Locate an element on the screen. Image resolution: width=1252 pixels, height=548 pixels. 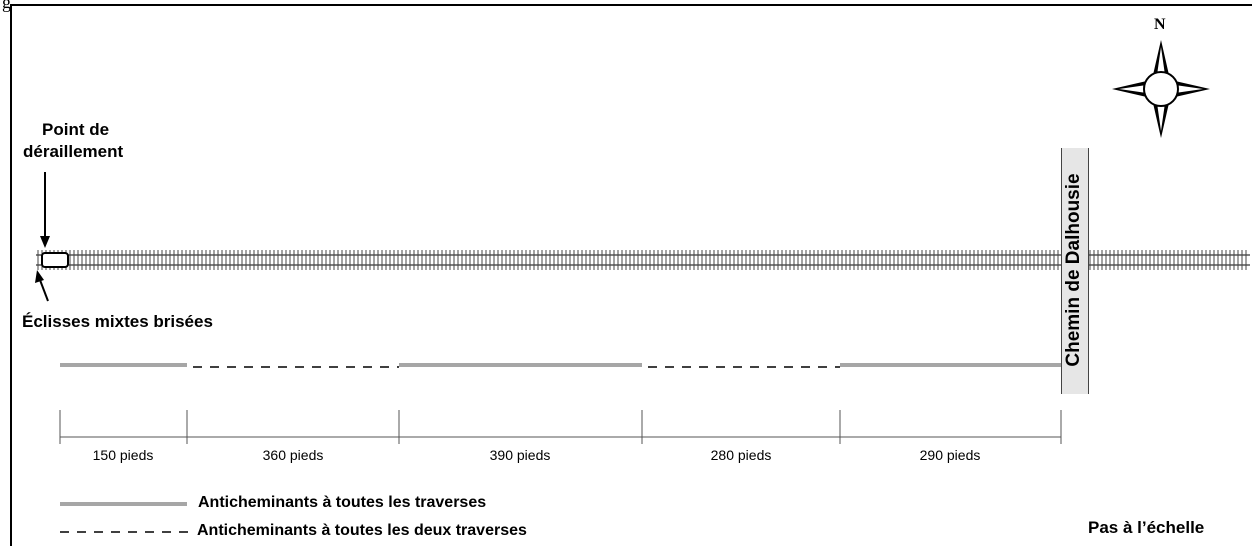
broken-bars-arrow-icon is located at coordinates (39, 276).